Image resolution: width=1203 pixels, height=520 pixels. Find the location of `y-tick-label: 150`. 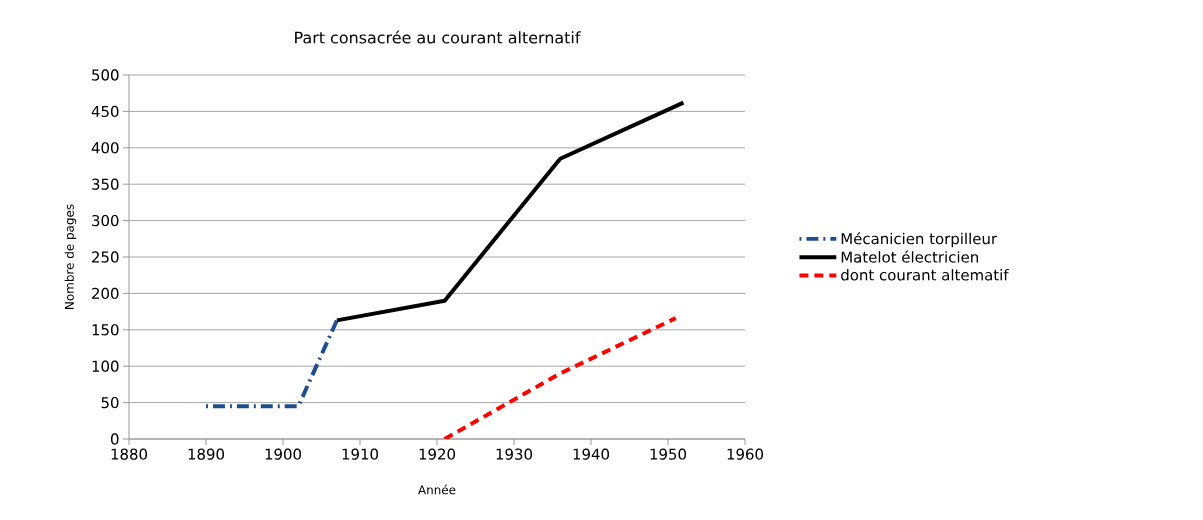

y-tick-label: 150 is located at coordinates (105, 330).